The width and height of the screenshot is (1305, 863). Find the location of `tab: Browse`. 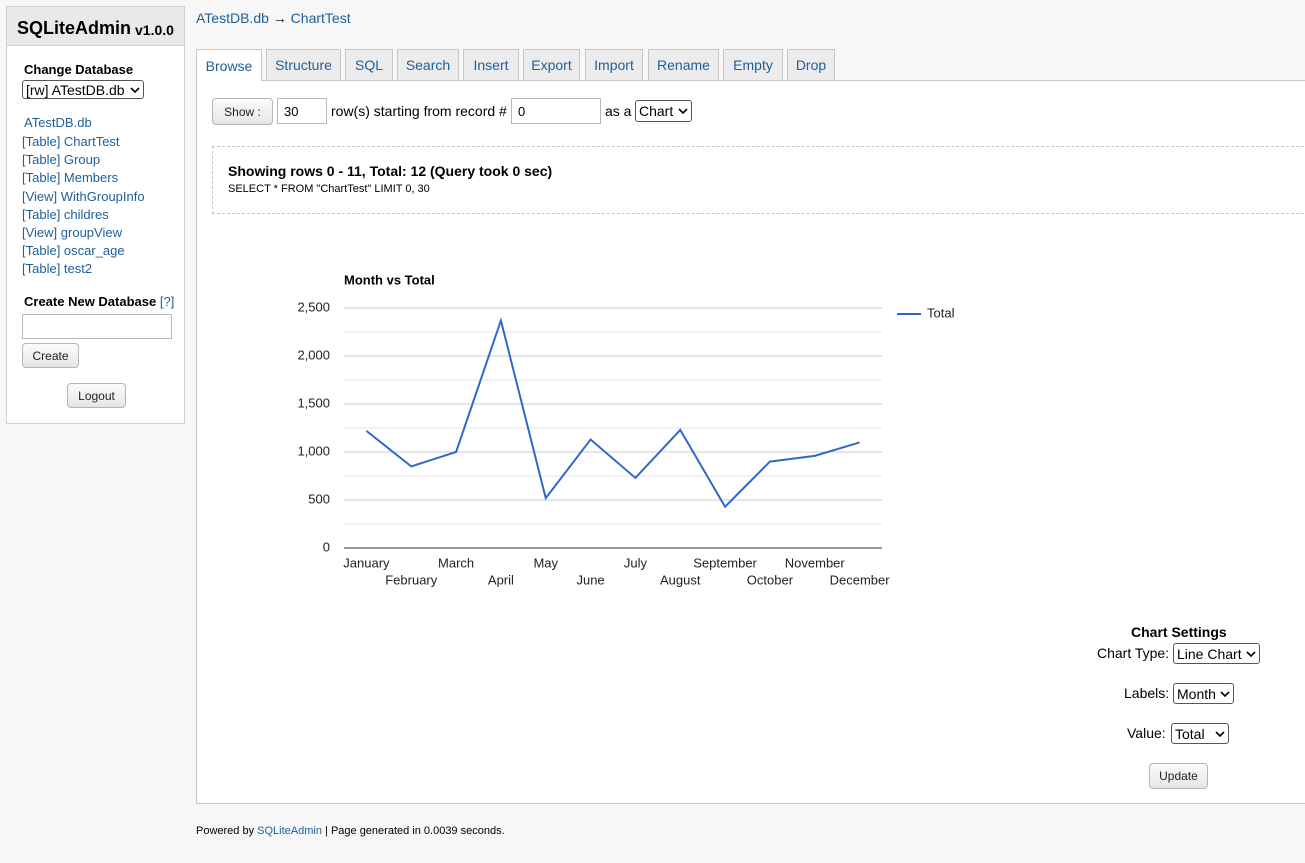

tab: Browse is located at coordinates (229, 65).